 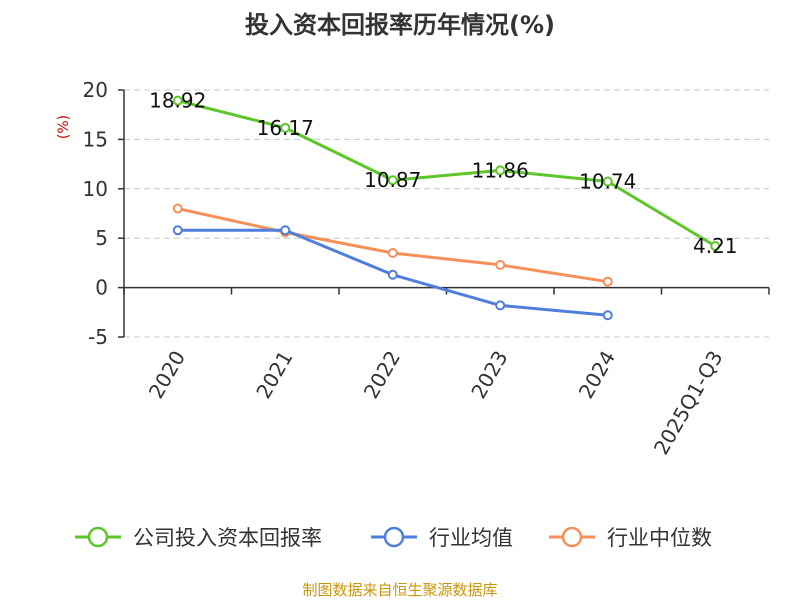 I want to click on y-tick-label: 10, so click(x=95, y=189).